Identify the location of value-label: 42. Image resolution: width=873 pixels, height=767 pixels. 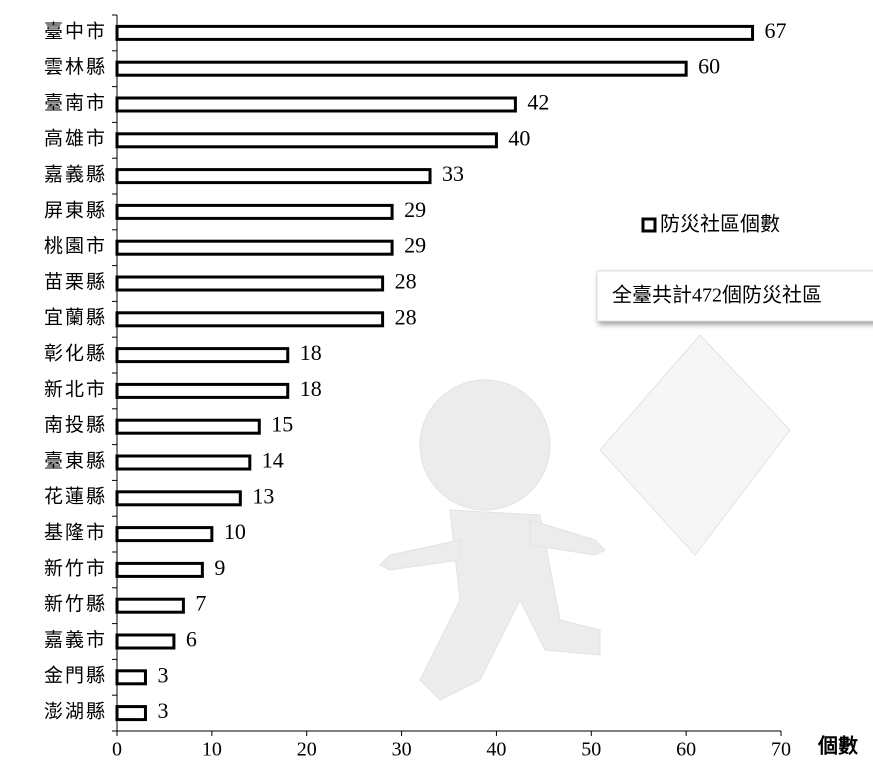
(538, 102).